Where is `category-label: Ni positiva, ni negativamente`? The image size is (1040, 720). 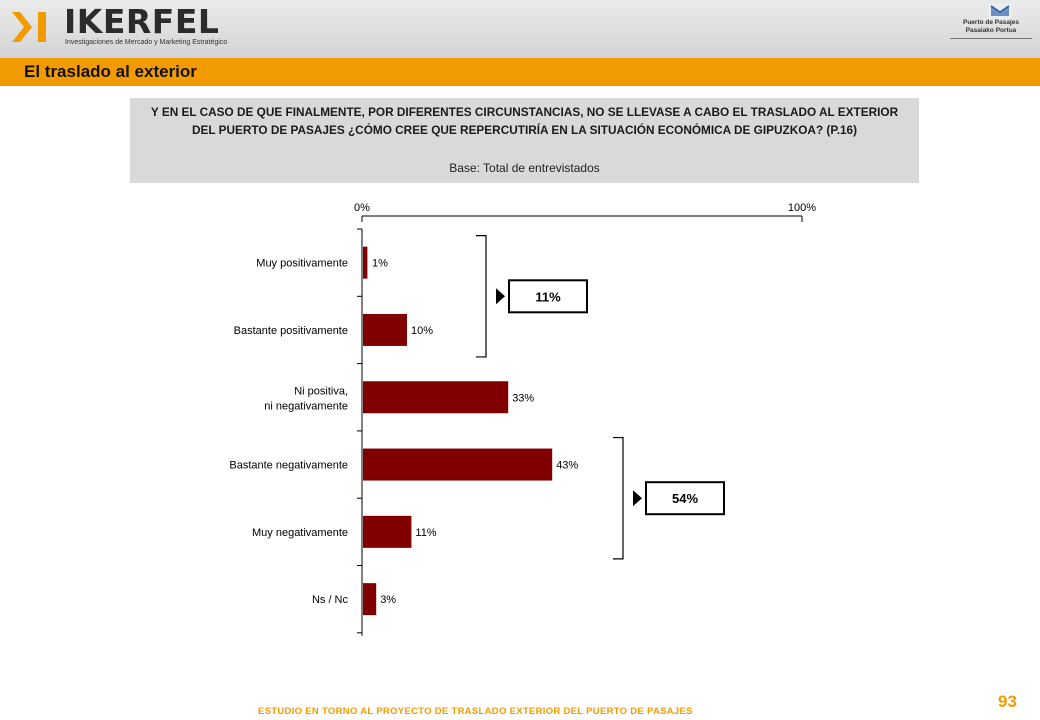
category-label: Ni positiva, ni negativamente is located at coordinates (306, 398).